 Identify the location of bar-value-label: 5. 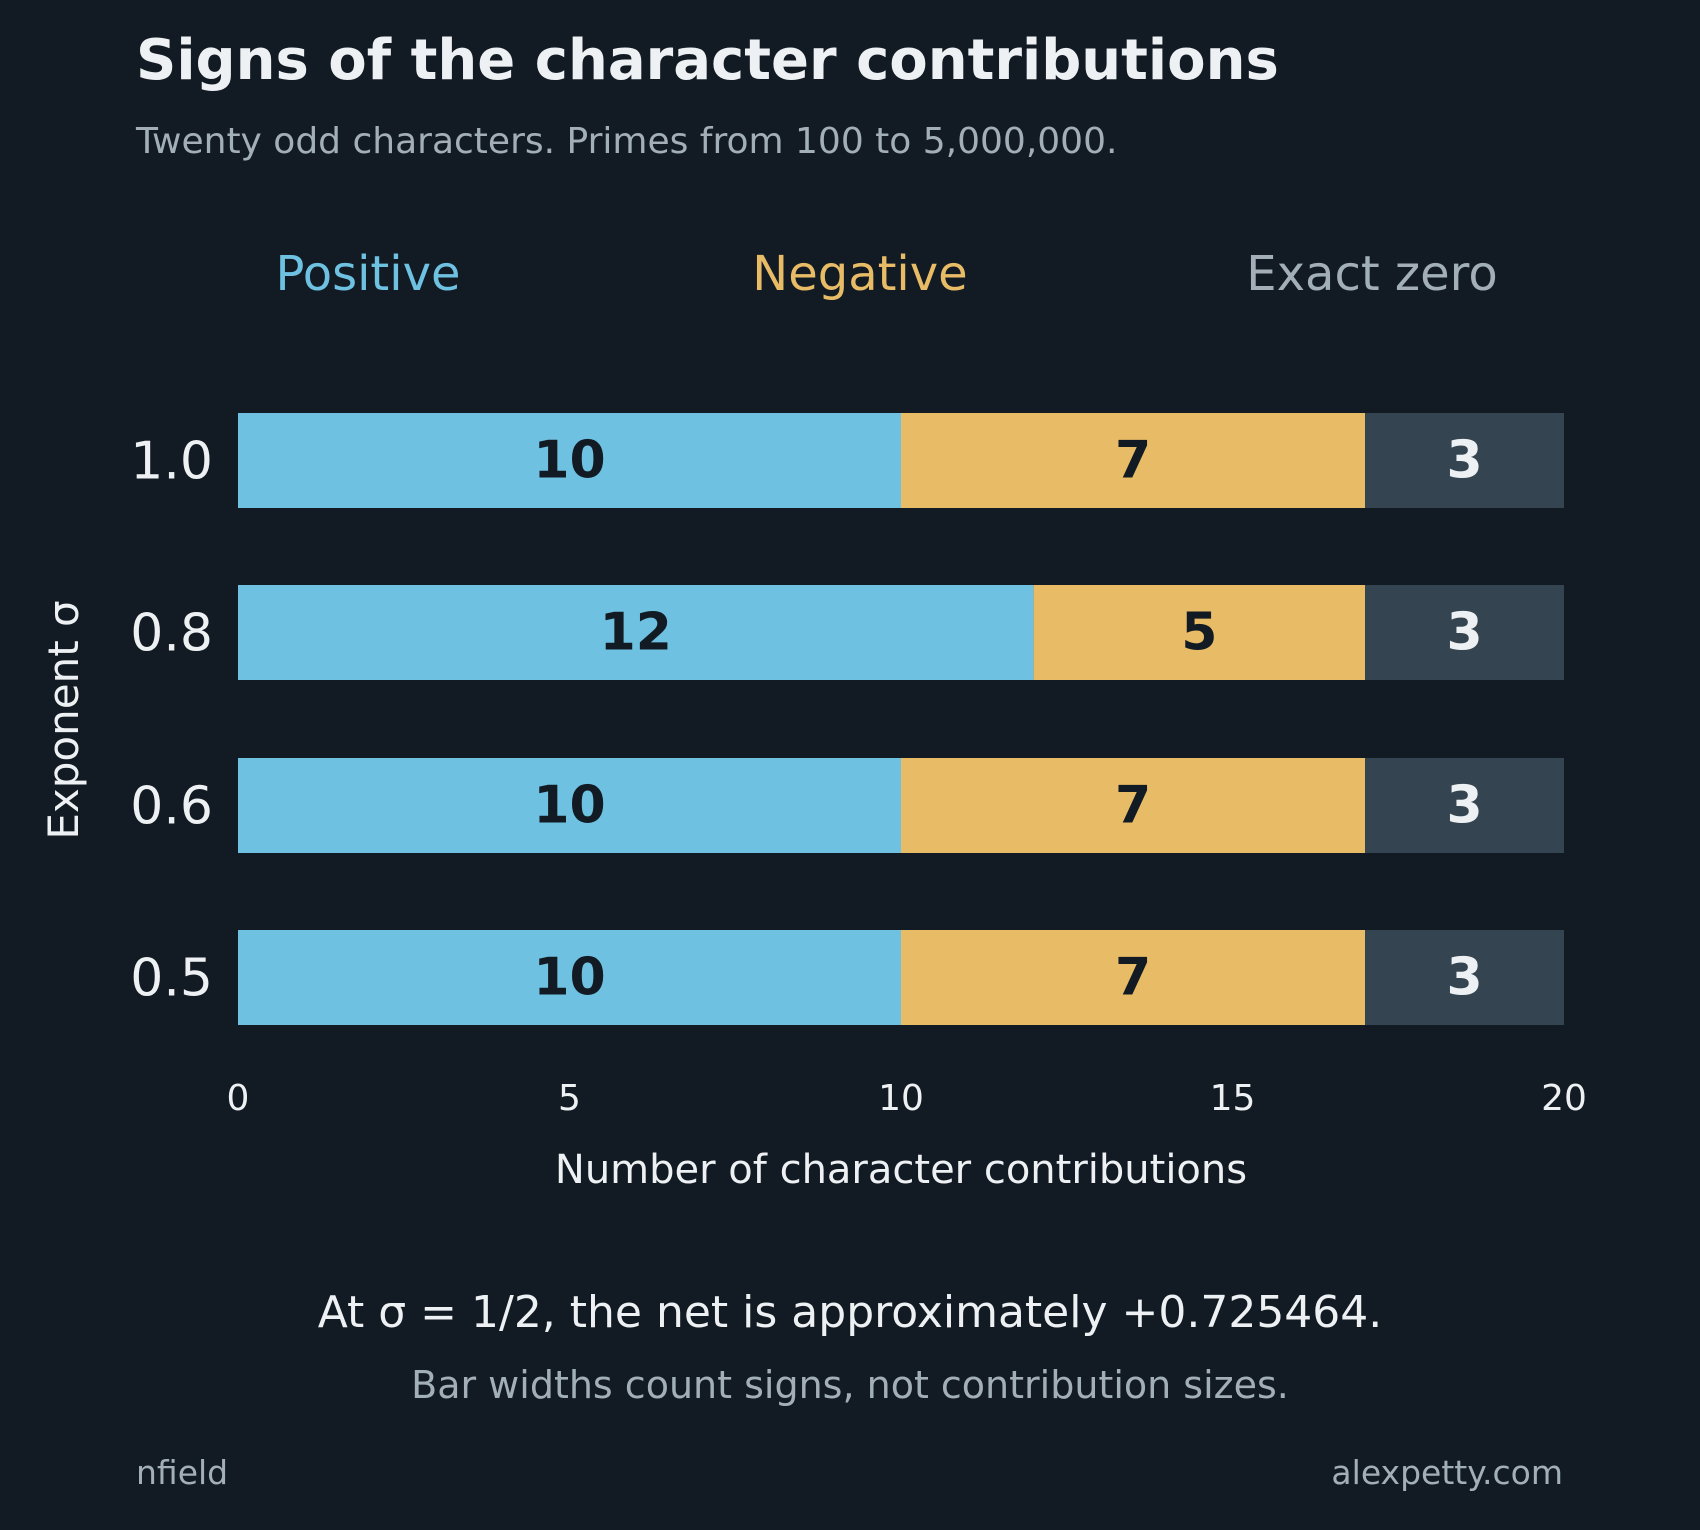
(1199, 633).